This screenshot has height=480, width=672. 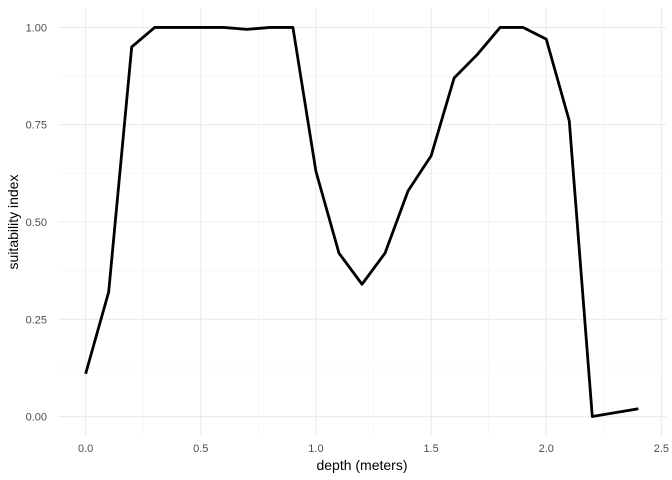 I want to click on x-tick-label: 1.5, so click(x=430, y=449).